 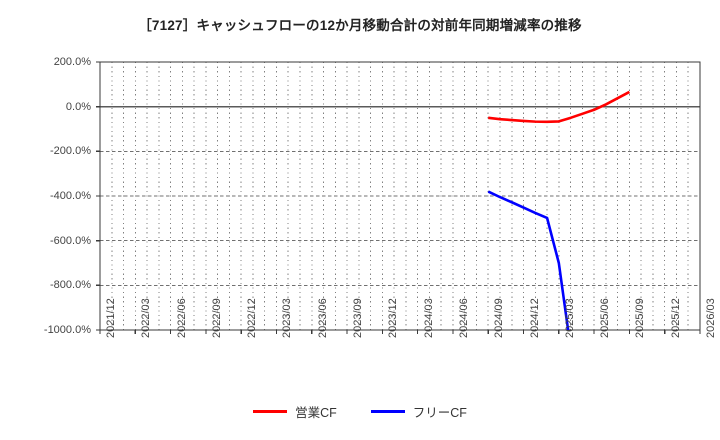 I want to click on y-tick-label: -1000.0%, so click(x=67, y=330).